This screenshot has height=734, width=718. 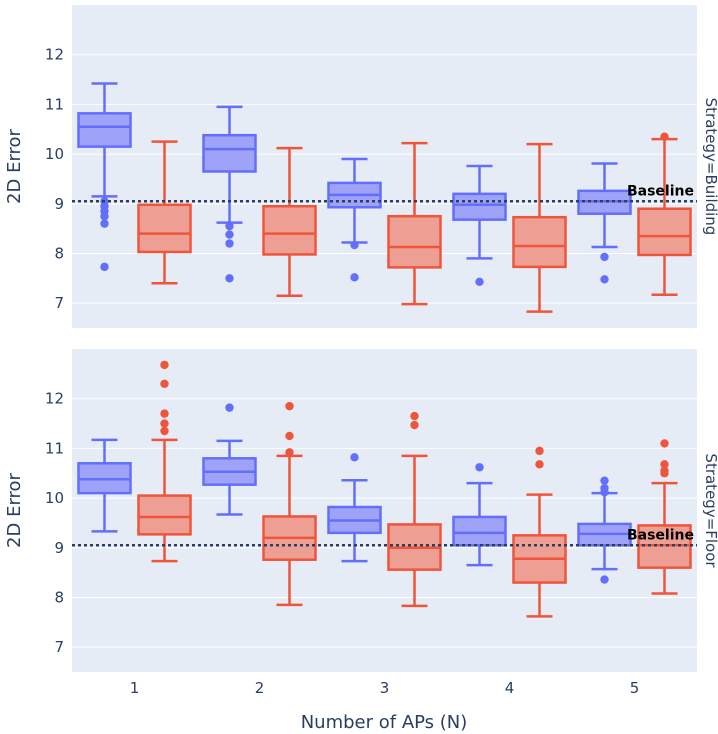 What do you see at coordinates (385, 688) in the screenshot?
I see `x-tick-label: 3` at bounding box center [385, 688].